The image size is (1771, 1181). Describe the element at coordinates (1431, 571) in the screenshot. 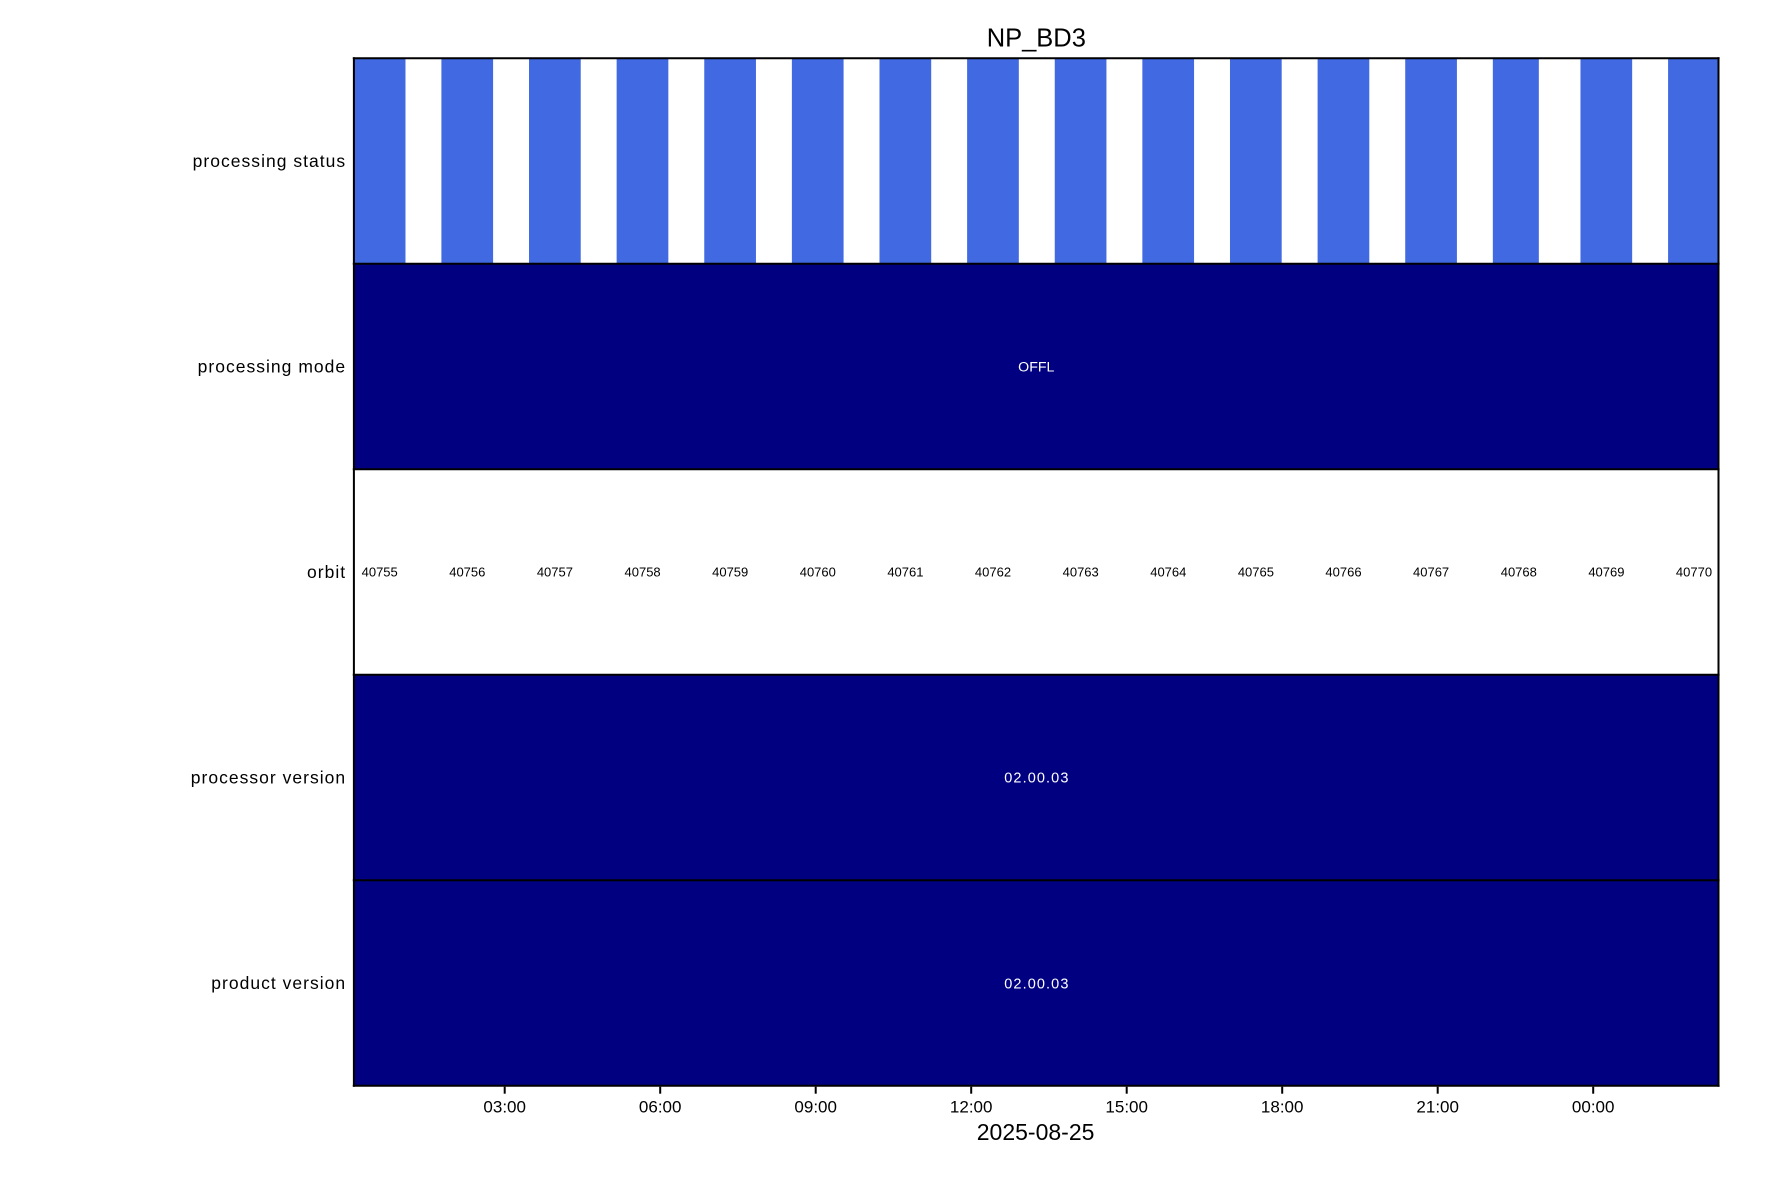

I see `svg-text: 40767` at that location.